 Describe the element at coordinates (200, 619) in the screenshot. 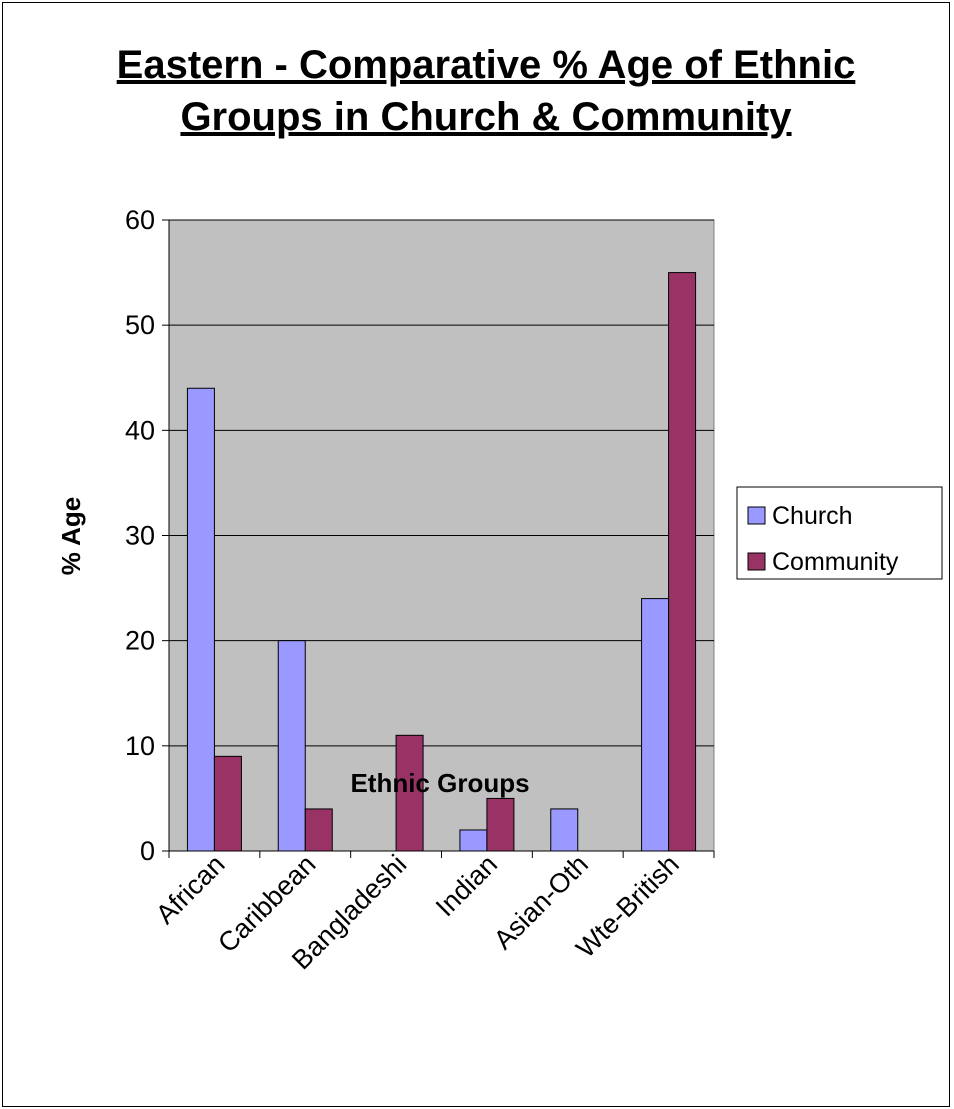

I see `bar-church-african` at that location.